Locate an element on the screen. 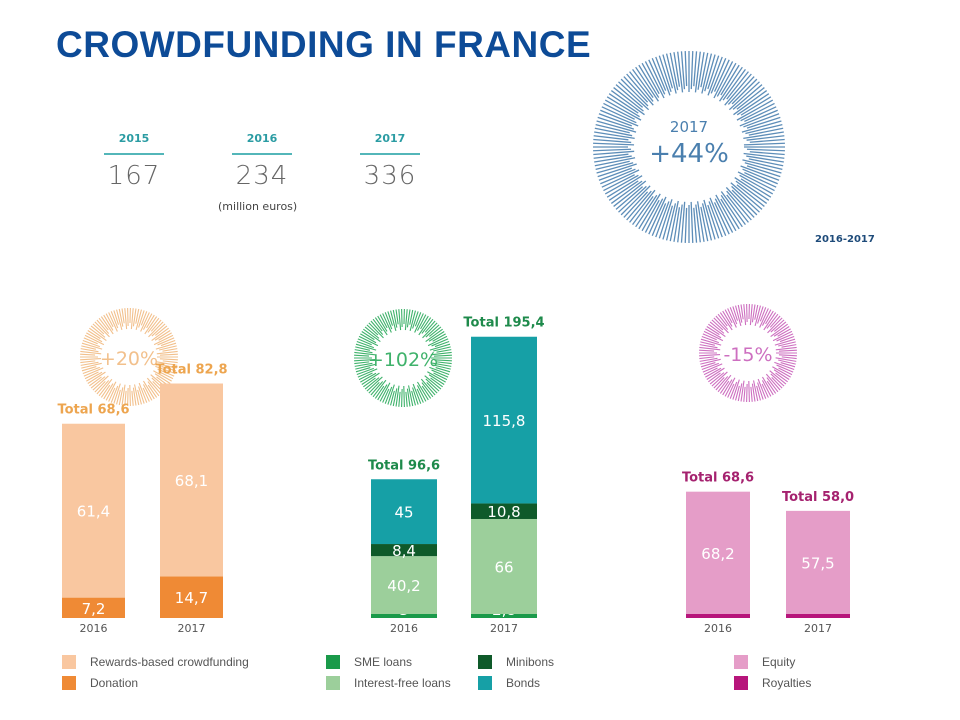  legend-label: Royalties is located at coordinates (787, 683).